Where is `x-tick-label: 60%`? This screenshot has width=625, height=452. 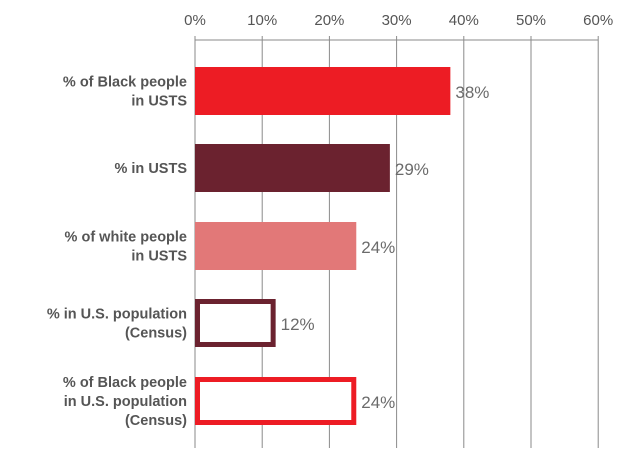
x-tick-label: 60% is located at coordinates (598, 20).